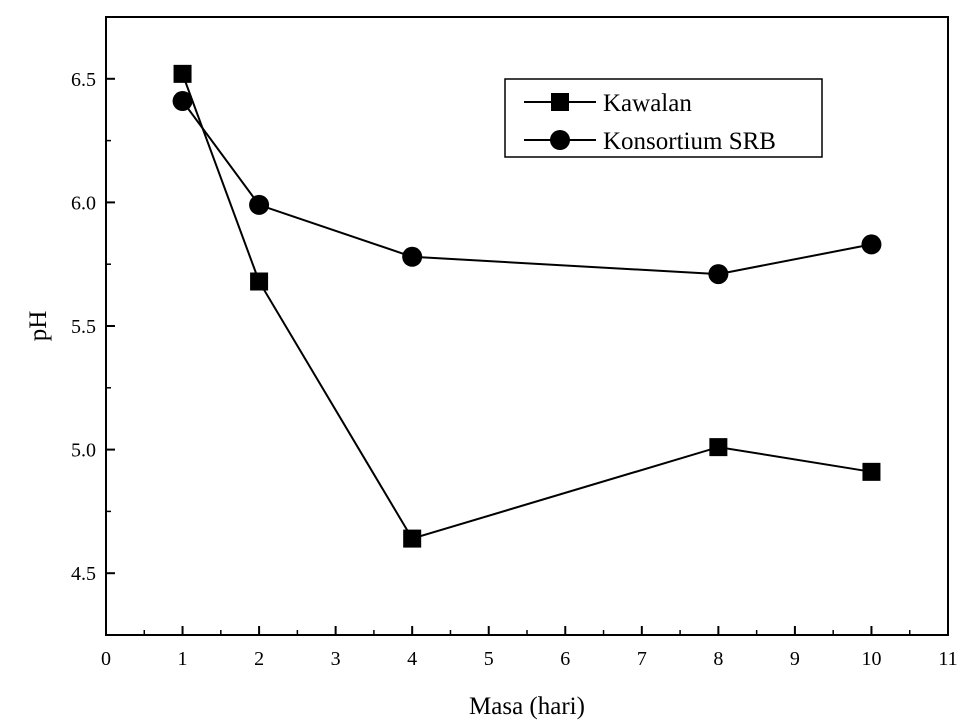 This screenshot has height=728, width=957. Describe the element at coordinates (336, 659) in the screenshot. I see `x-tick-label: 3` at that location.